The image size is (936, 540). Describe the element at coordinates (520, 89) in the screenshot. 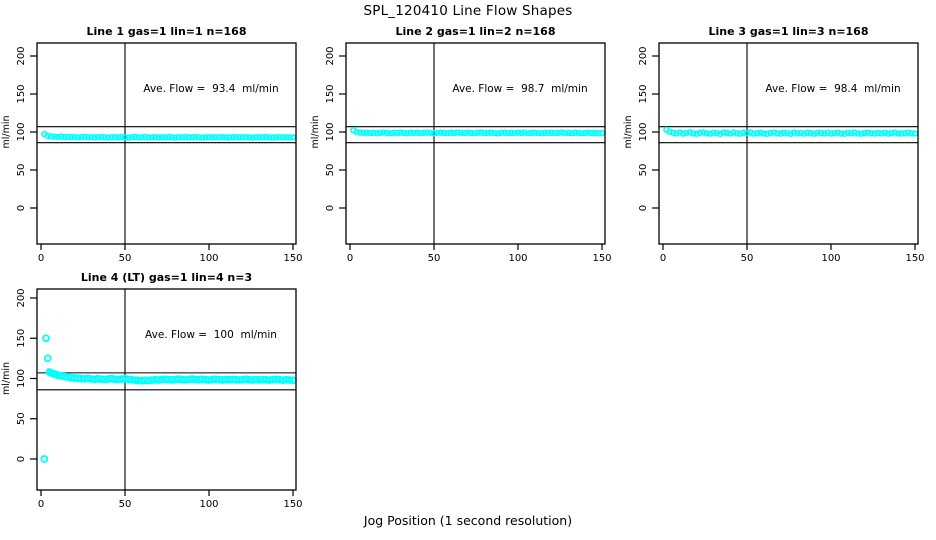

I see `panel-2-ave-flow-annotation: Ave. Flow = 98.7 ml/min` at that location.